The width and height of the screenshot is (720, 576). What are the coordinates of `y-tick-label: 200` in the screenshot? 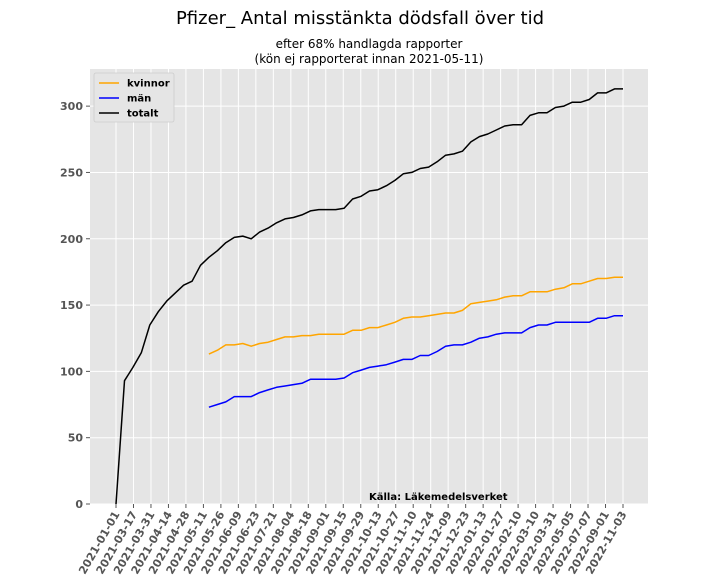 It's located at (71, 239).